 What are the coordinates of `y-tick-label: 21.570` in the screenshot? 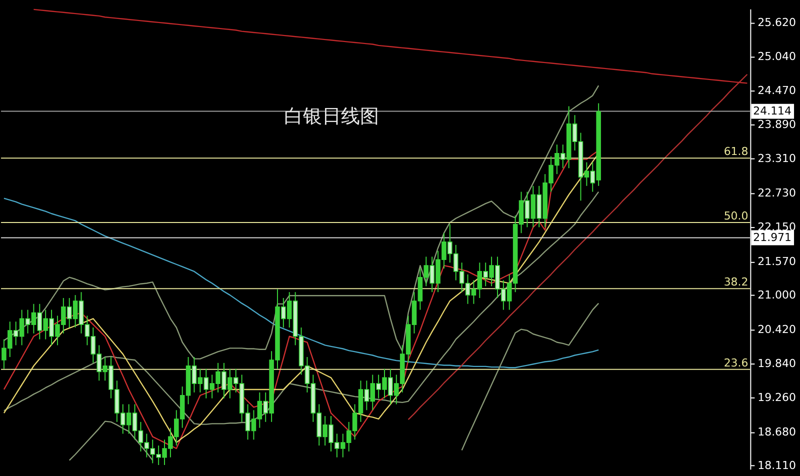 It's located at (777, 261).